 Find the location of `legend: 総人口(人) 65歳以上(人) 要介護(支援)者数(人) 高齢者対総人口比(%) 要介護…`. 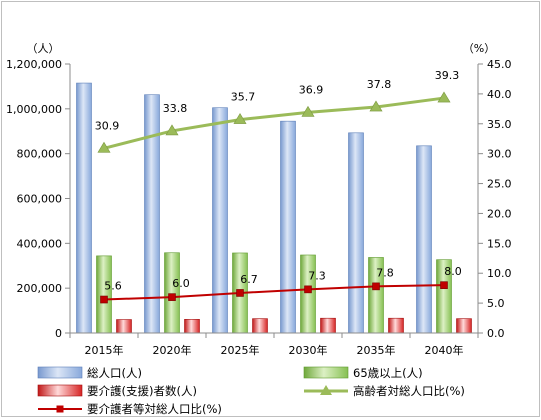

legend: 総人口(人) 65歳以上(人) 要介護(支援)者数(人) 高齢者対総人口比(%) 要介護… is located at coordinates (251, 391).